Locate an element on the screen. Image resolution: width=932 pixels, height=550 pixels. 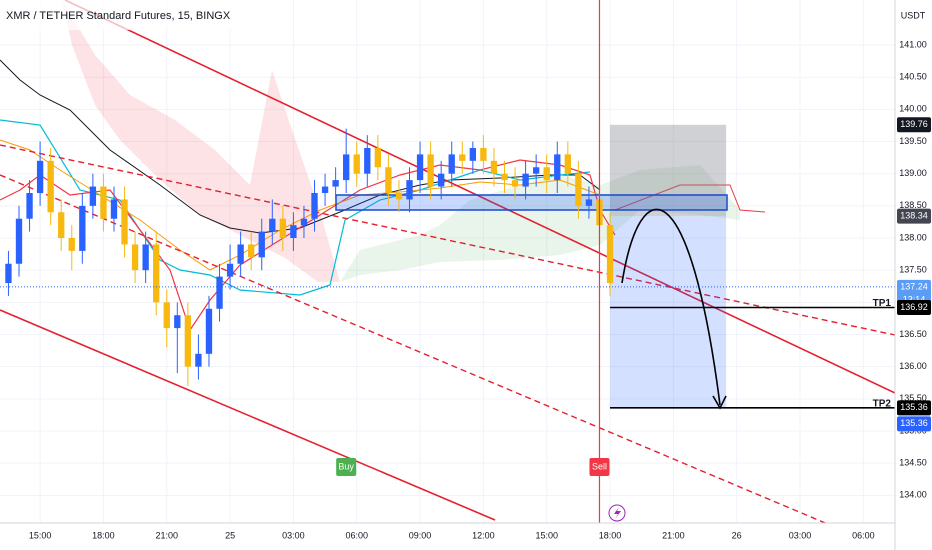
y-tick-label: 136.00 is located at coordinates (913, 366).